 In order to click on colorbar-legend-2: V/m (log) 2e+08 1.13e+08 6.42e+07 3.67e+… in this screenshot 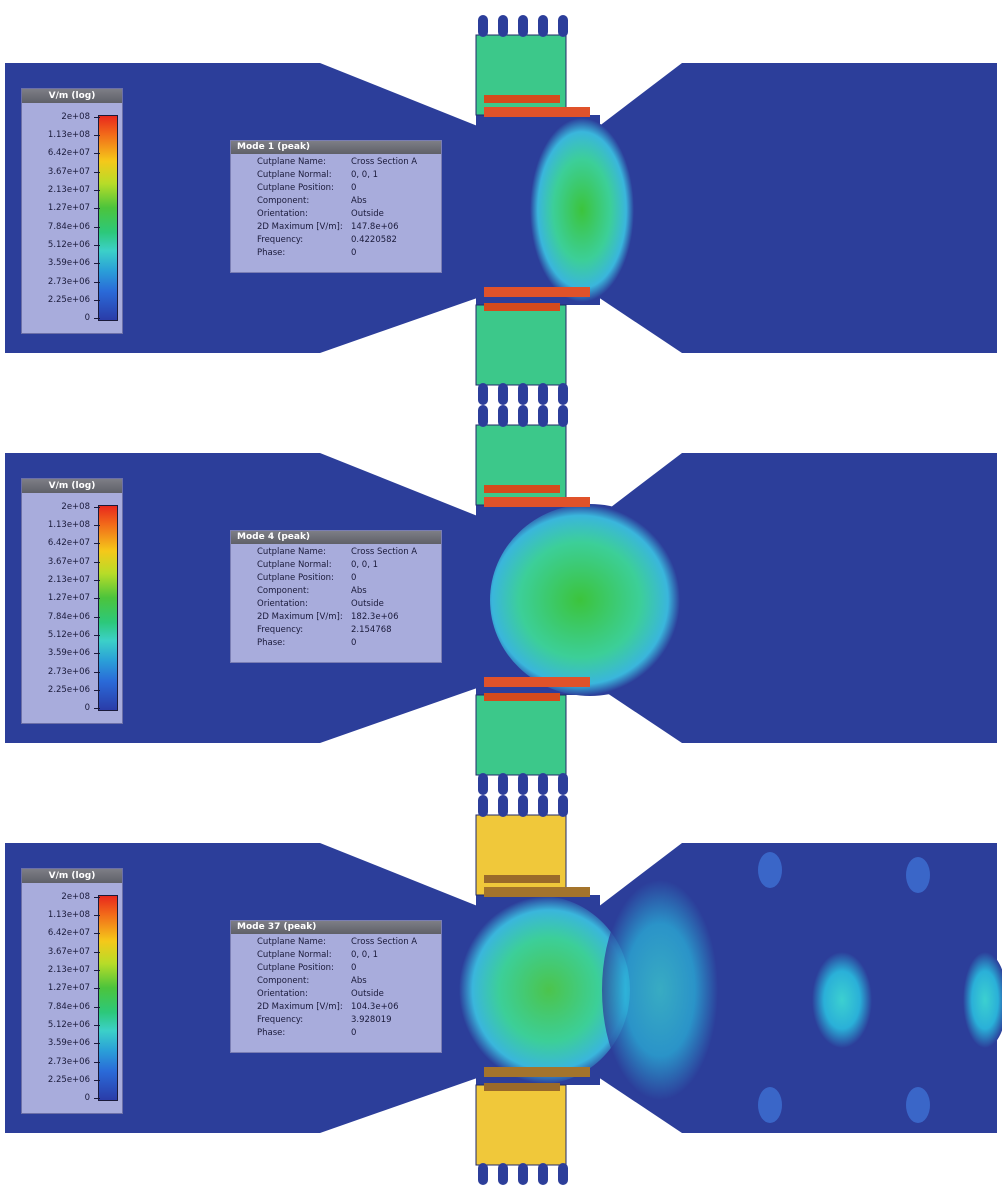, I will do `click(72, 601)`.